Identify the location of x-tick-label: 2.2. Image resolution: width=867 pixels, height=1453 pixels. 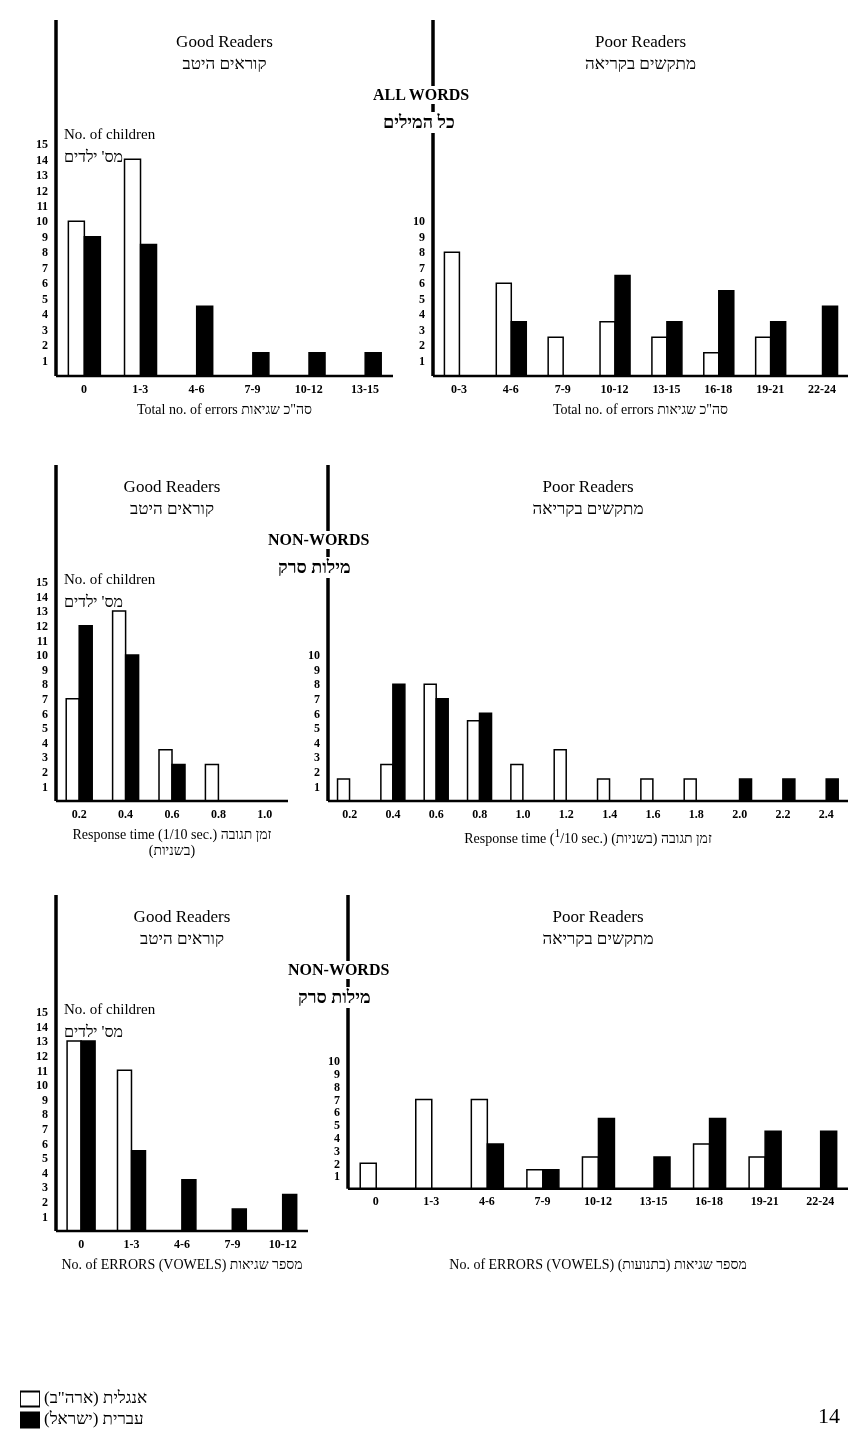
(783, 813).